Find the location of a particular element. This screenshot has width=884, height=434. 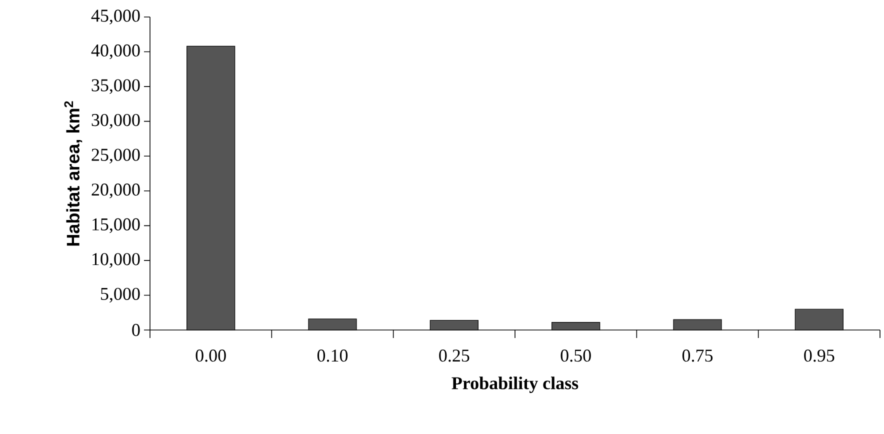

y-tick-label: 5,000 is located at coordinates (120, 295).